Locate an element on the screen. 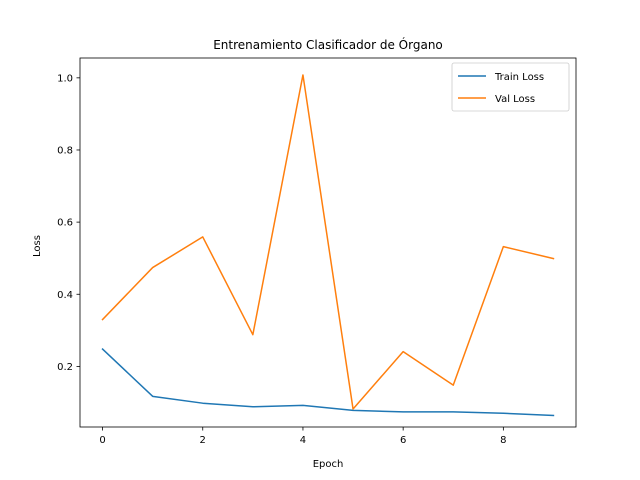 The image size is (640, 480). legend-label: Train Loss is located at coordinates (519, 77).